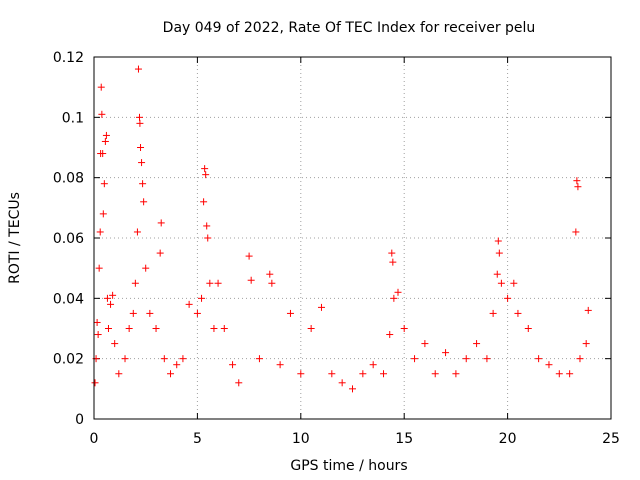  What do you see at coordinates (348, 466) in the screenshot?
I see `x-axis-label: GPS time / hours` at bounding box center [348, 466].